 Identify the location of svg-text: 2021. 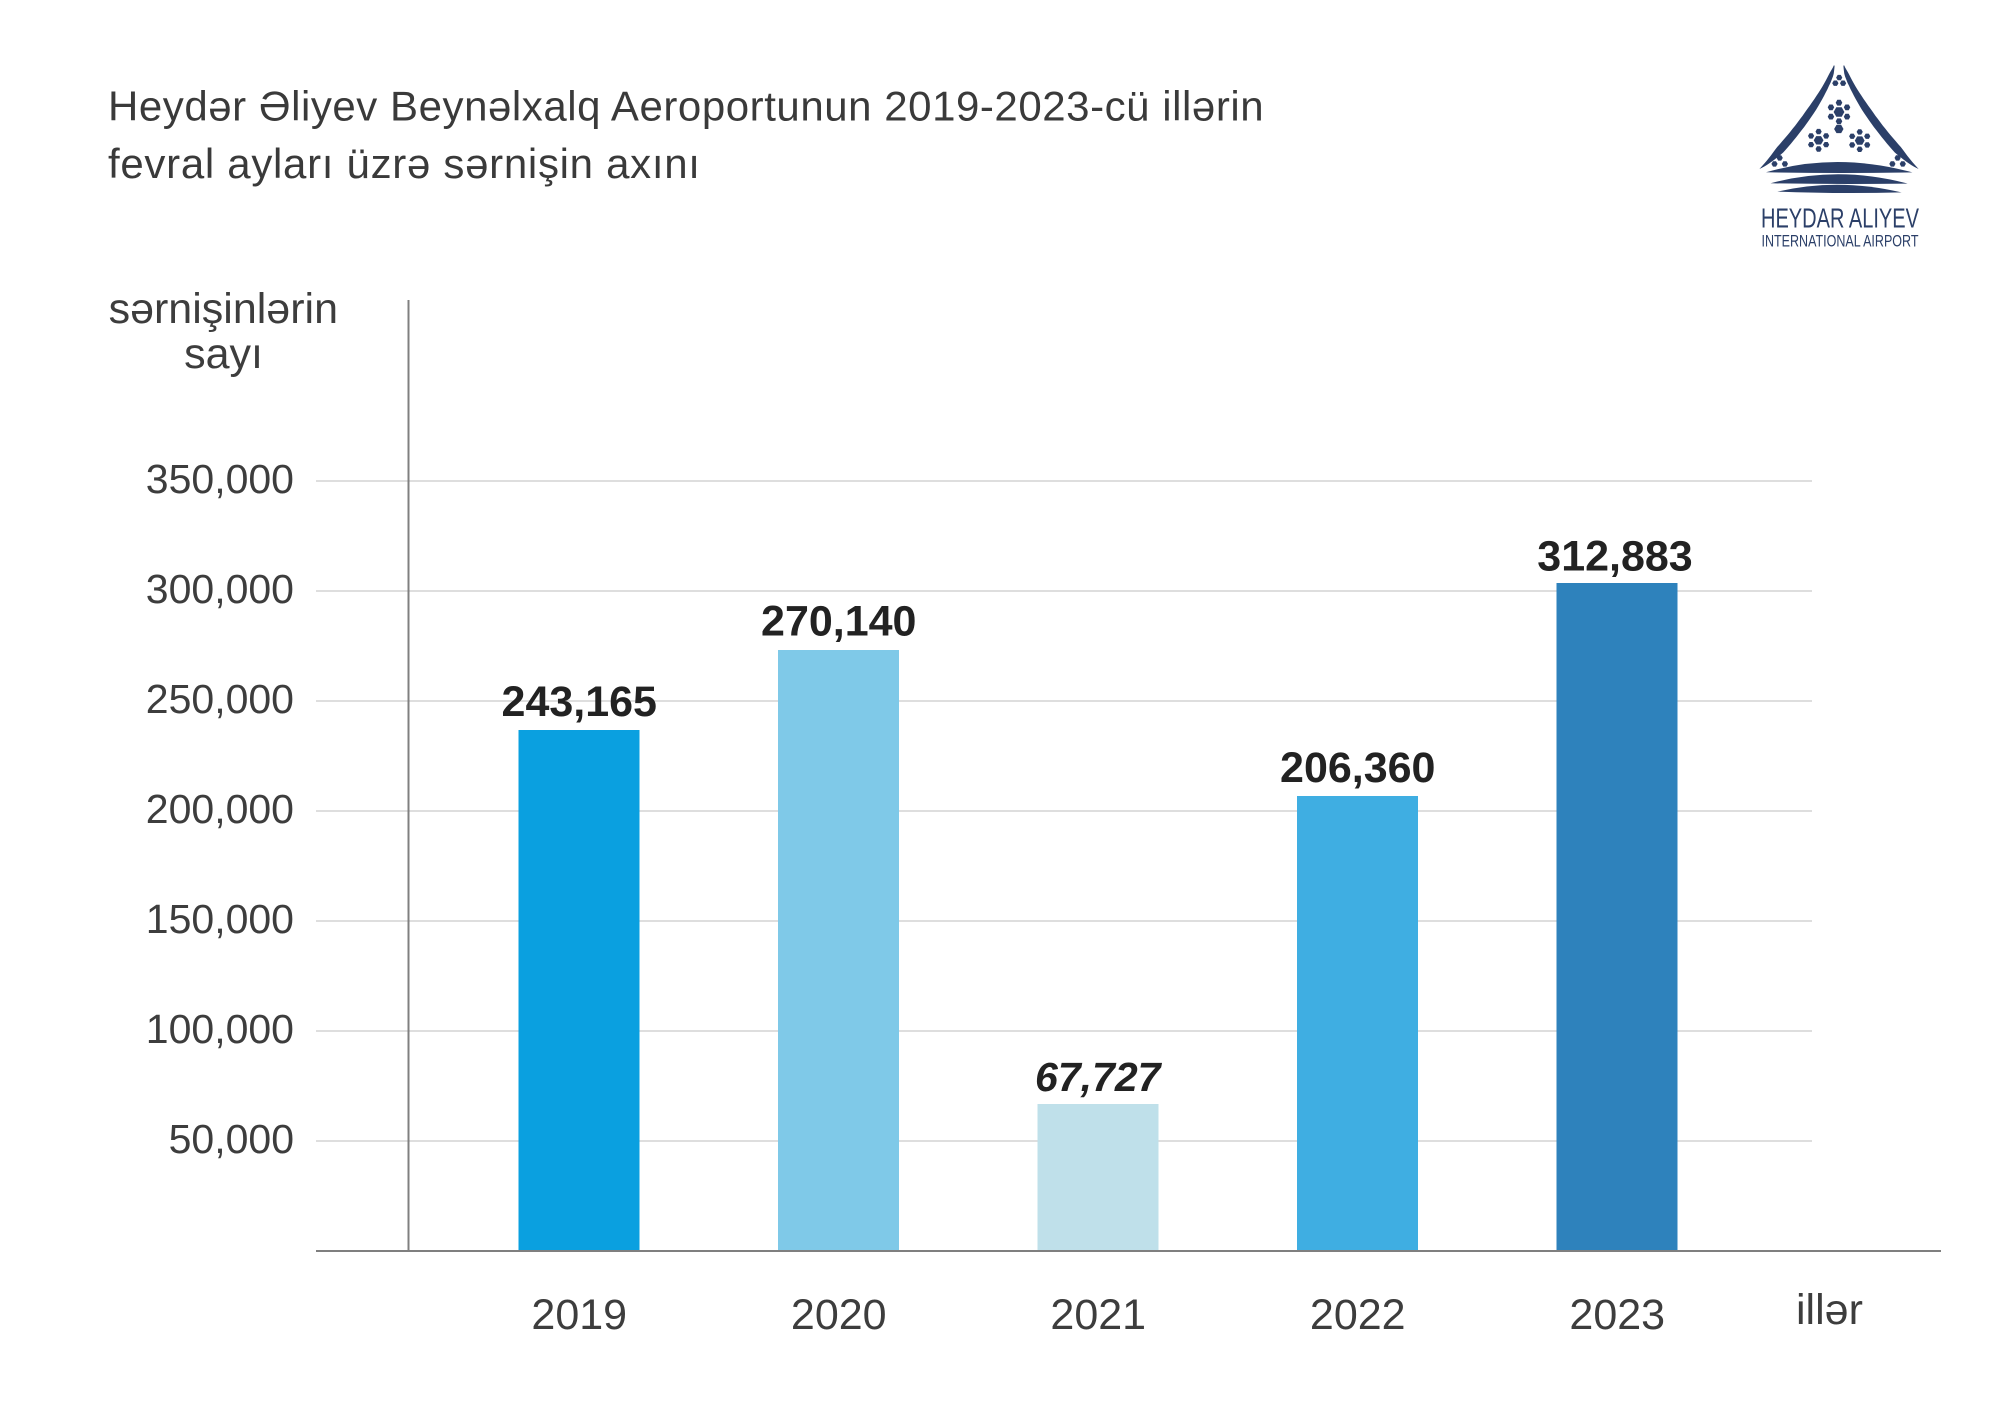
(1098, 1315).